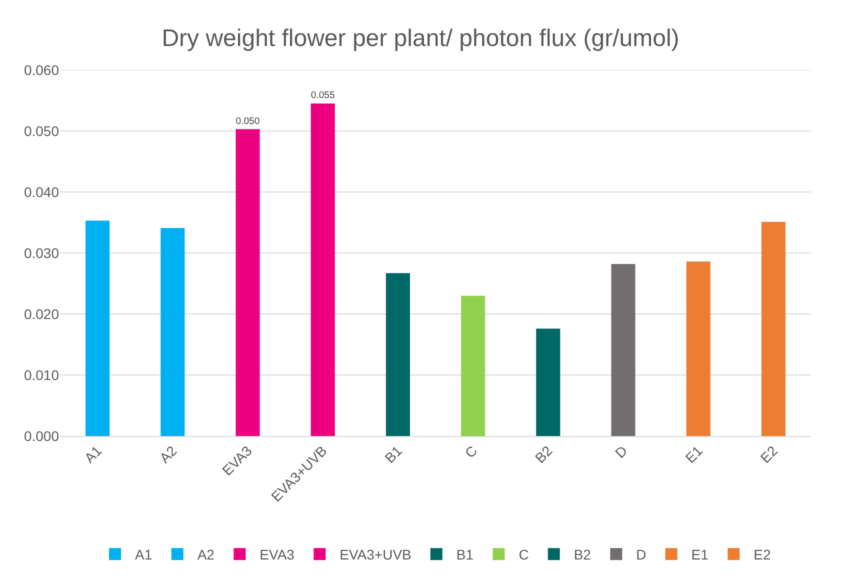 The width and height of the screenshot is (841, 583). What do you see at coordinates (471, 452) in the screenshot?
I see `x-tick-label: C` at bounding box center [471, 452].